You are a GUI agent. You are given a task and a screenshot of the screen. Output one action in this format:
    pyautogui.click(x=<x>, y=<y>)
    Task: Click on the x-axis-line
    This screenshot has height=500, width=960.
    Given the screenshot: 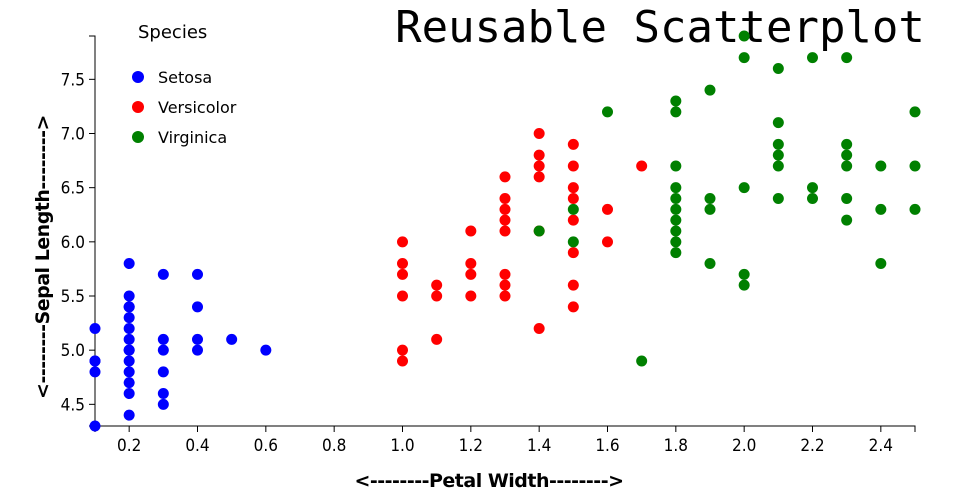 What is the action you would take?
    pyautogui.click(x=505, y=428)
    